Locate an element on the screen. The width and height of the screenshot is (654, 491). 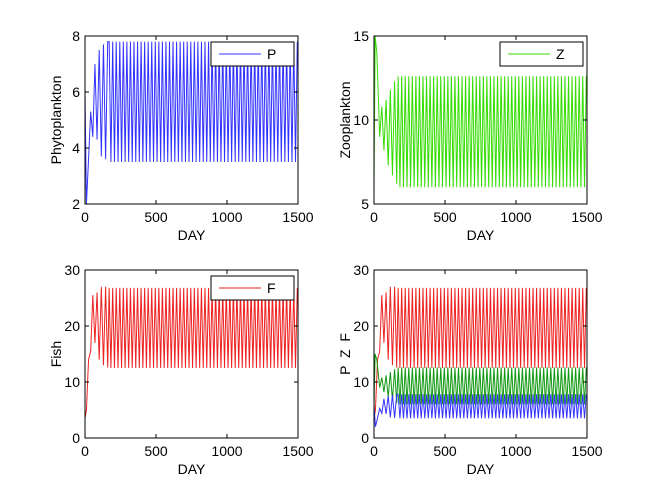
legend: P is located at coordinates (252, 54).